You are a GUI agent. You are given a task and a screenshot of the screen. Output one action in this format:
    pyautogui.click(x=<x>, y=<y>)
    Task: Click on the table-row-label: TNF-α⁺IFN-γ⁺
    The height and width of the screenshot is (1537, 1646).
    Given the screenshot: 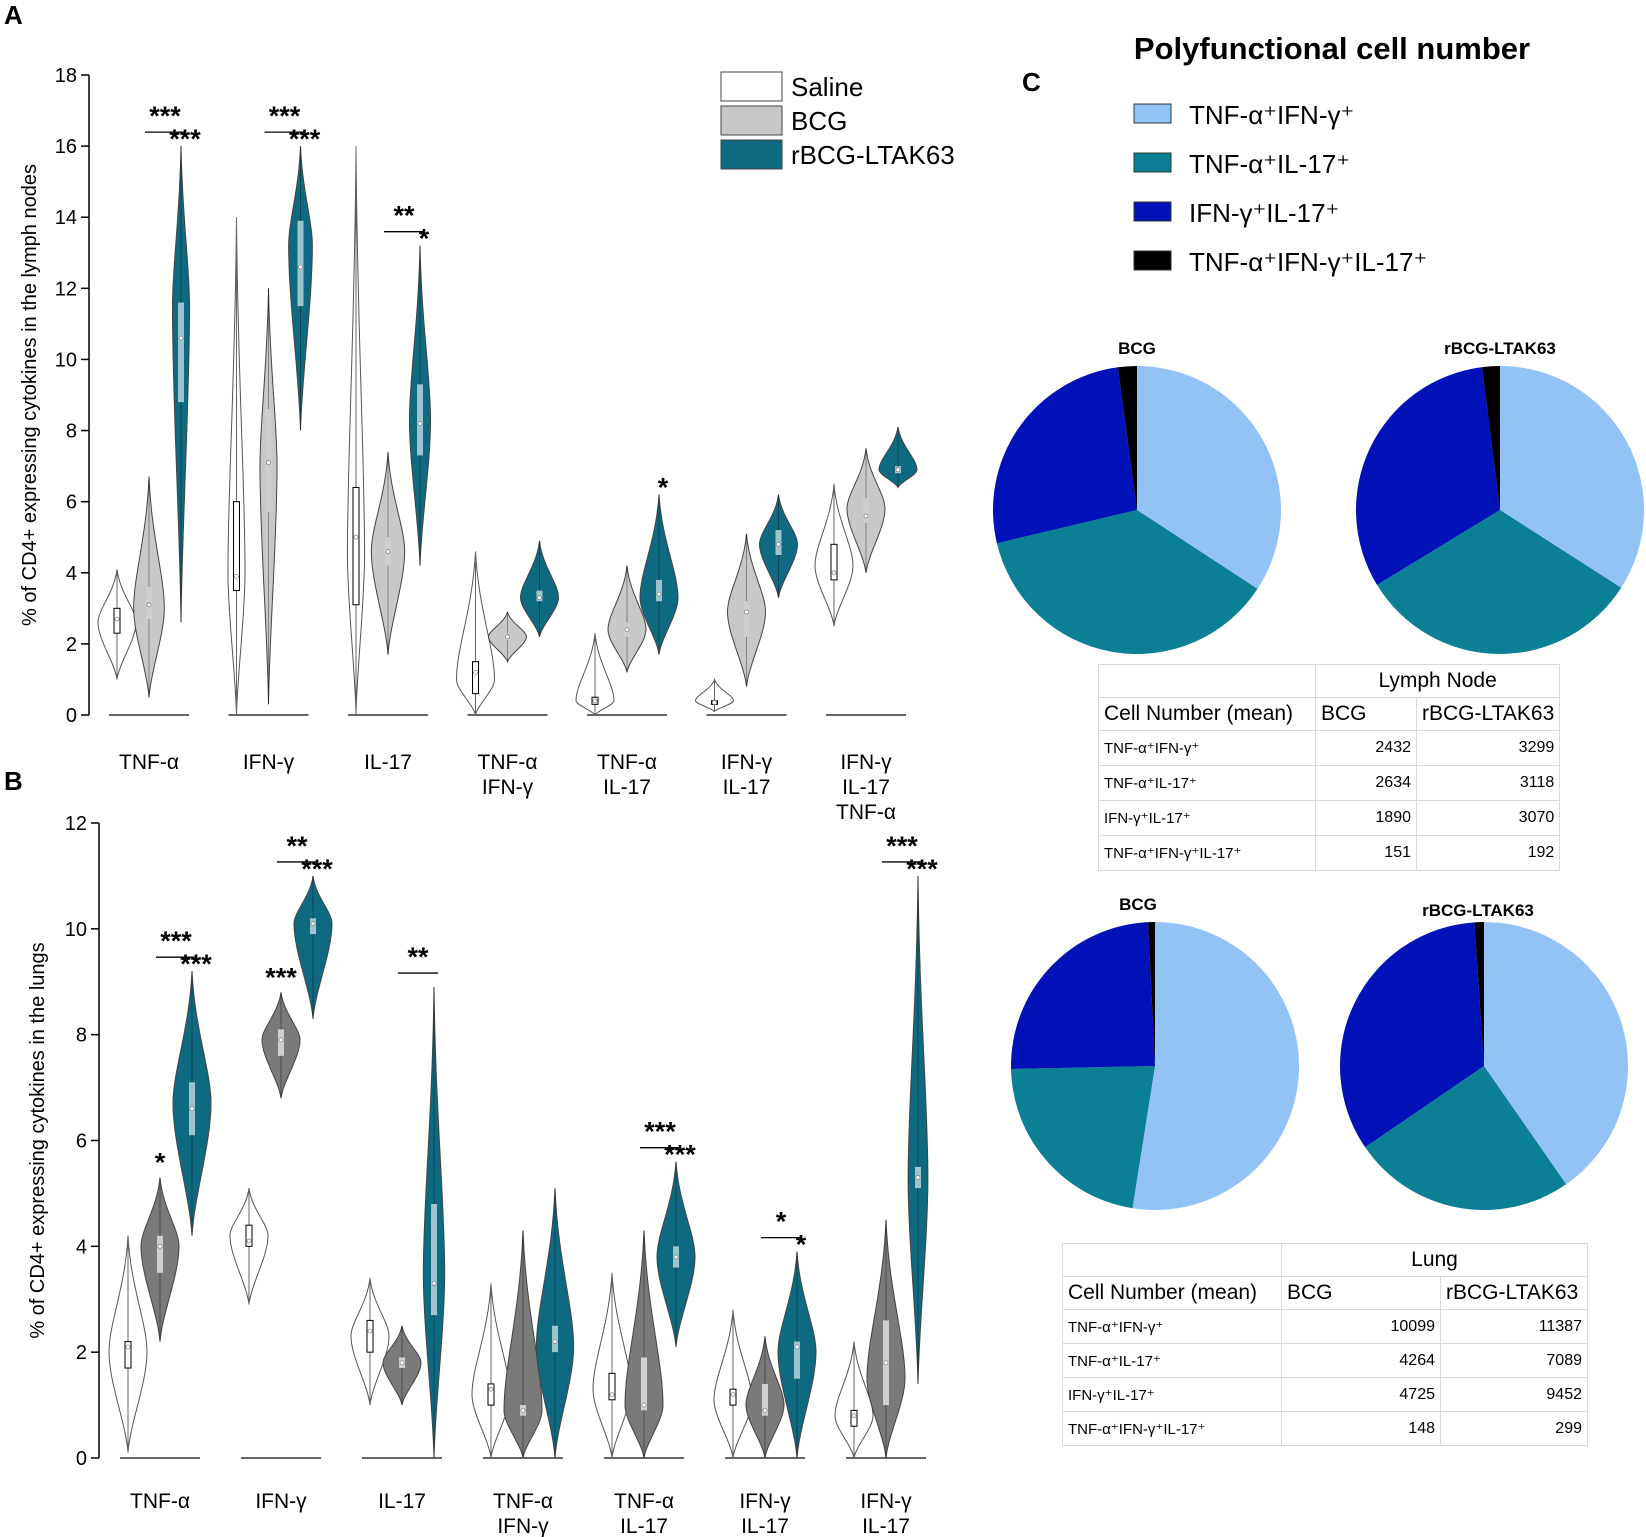 What is the action you would take?
    pyautogui.click(x=1207, y=748)
    